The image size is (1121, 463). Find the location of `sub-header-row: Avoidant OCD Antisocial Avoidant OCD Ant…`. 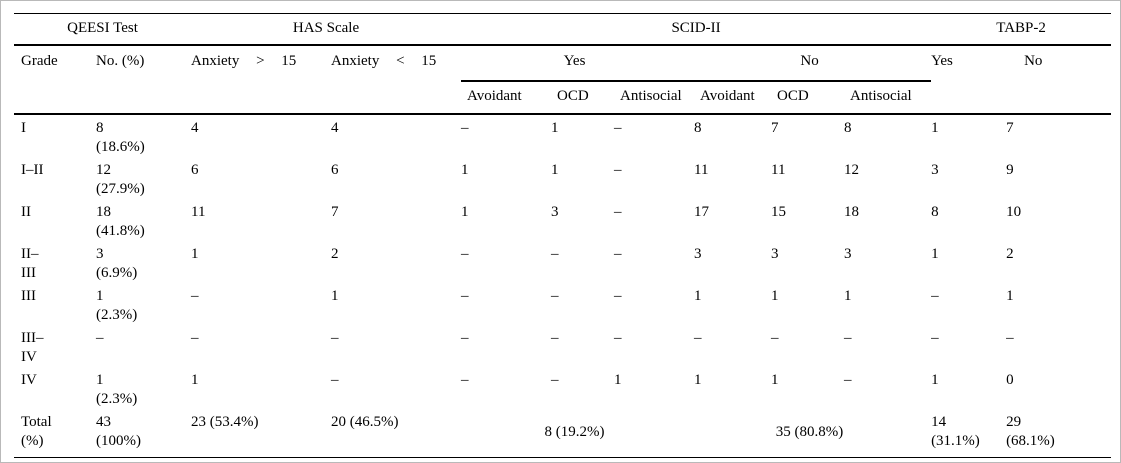

sub-header-row: Avoidant OCD Antisocial Avoidant OCD Ant… is located at coordinates (562, 98).